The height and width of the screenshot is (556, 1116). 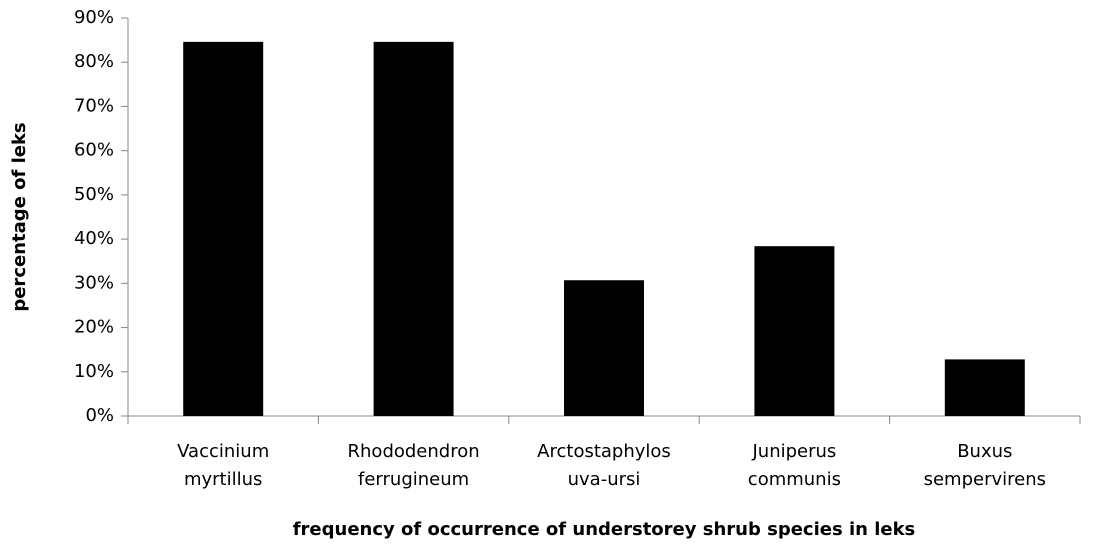 I want to click on y-tick-label: 20%, so click(x=94, y=327).